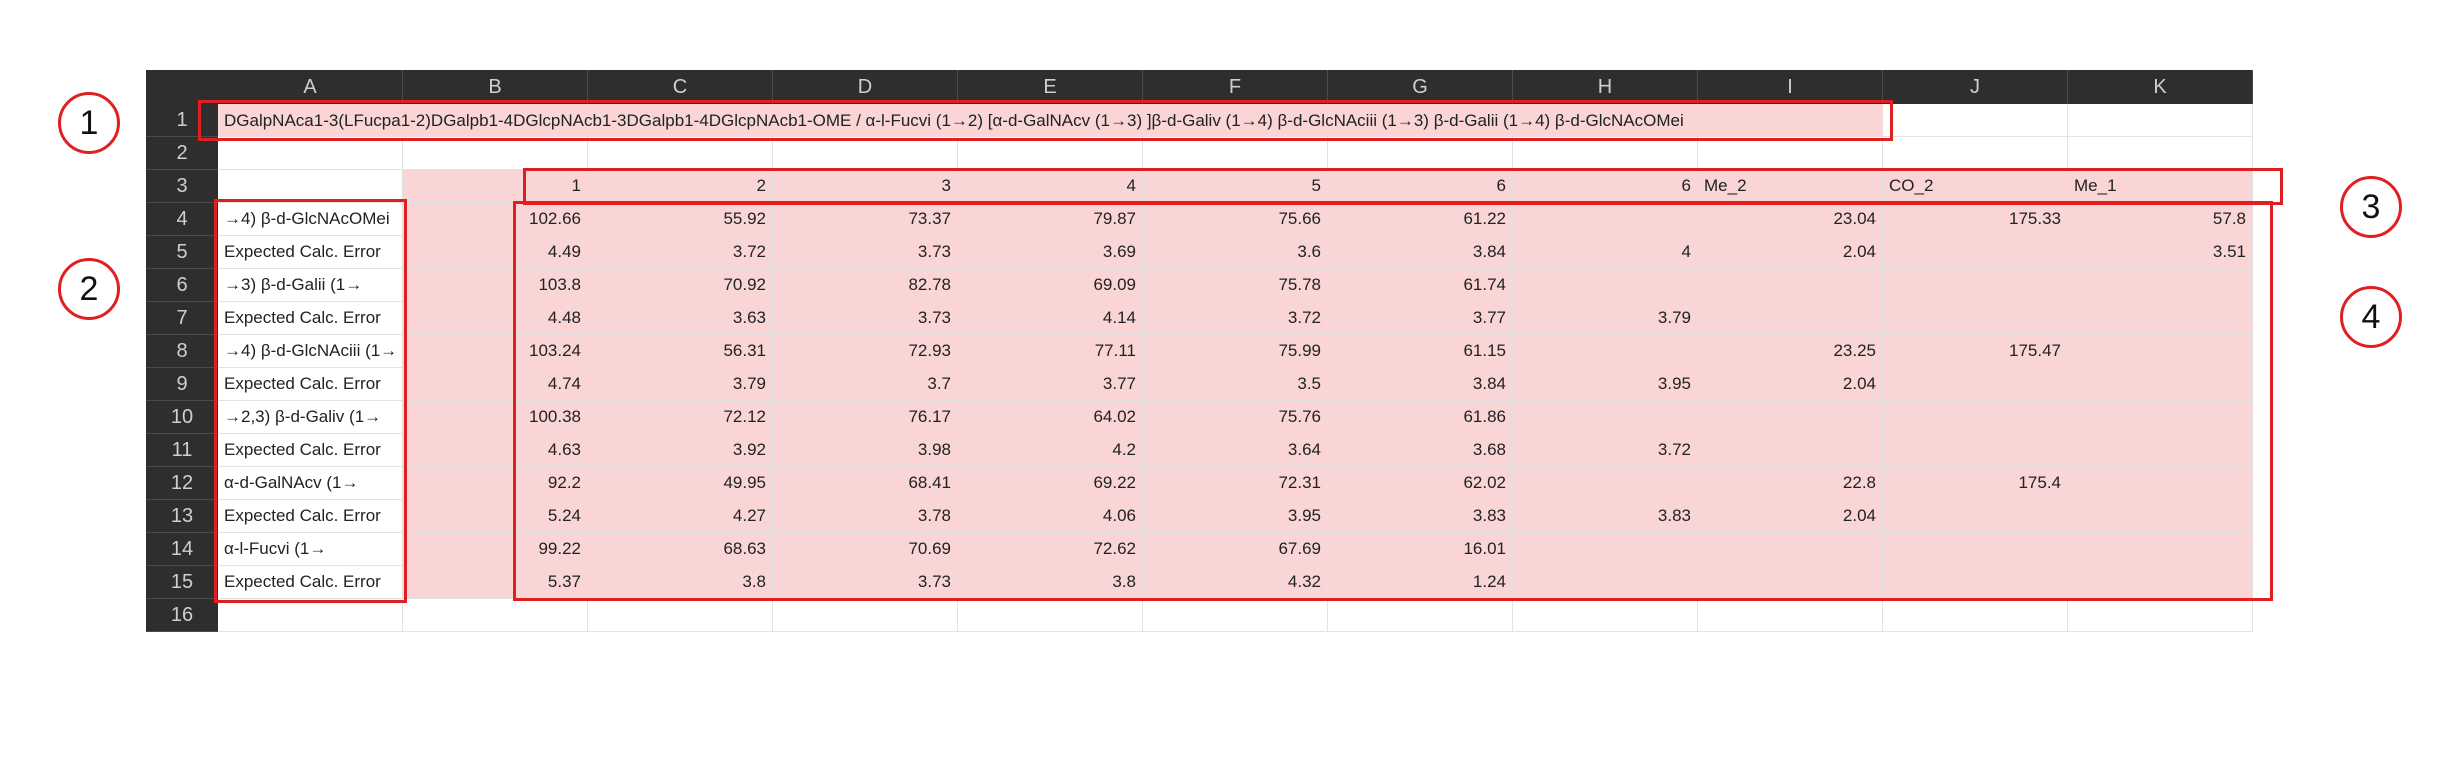 This screenshot has width=2444, height=783. Describe the element at coordinates (495, 219) in the screenshot. I see `value-cell: 102.66` at that location.